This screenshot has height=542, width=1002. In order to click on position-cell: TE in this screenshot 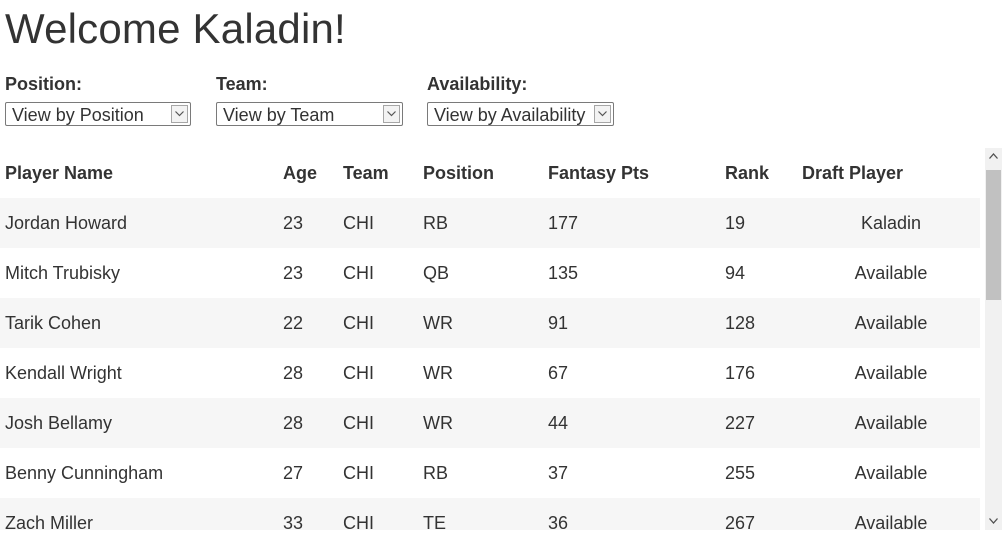, I will do `click(480, 514)`.